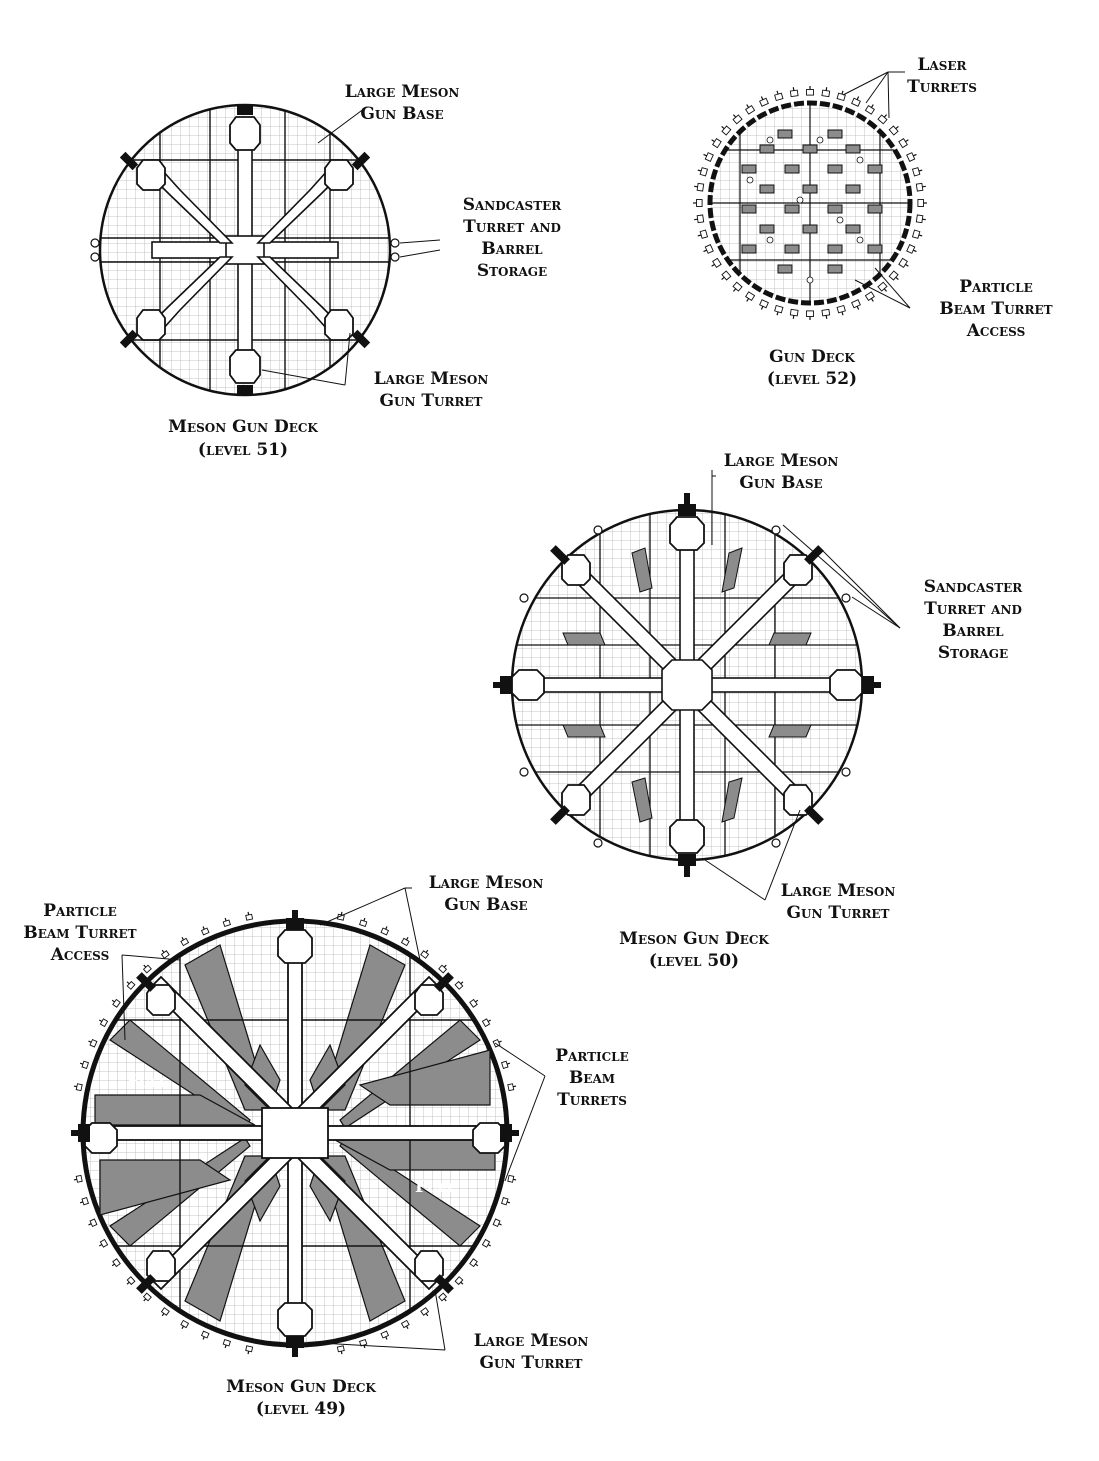 Image resolution: width=1099 pixels, height=1461 pixels. Describe the element at coordinates (837, 913) in the screenshot. I see `label-50-turret-2: Gun Turret` at that location.